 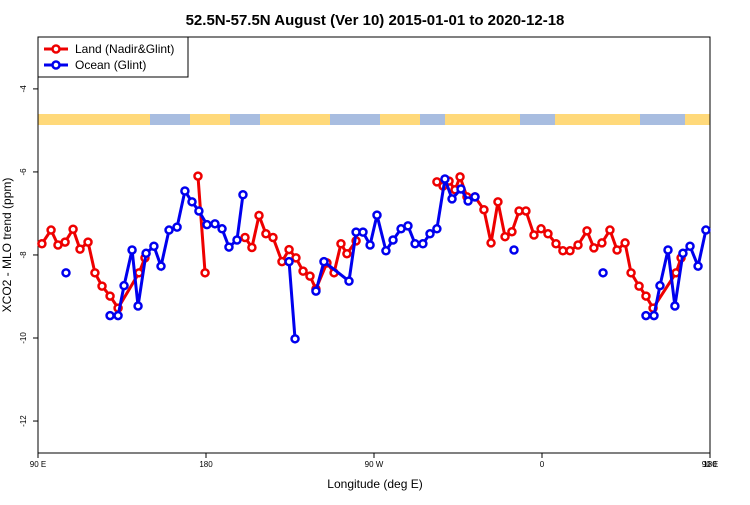 I want to click on legend-box, so click(x=113, y=57).